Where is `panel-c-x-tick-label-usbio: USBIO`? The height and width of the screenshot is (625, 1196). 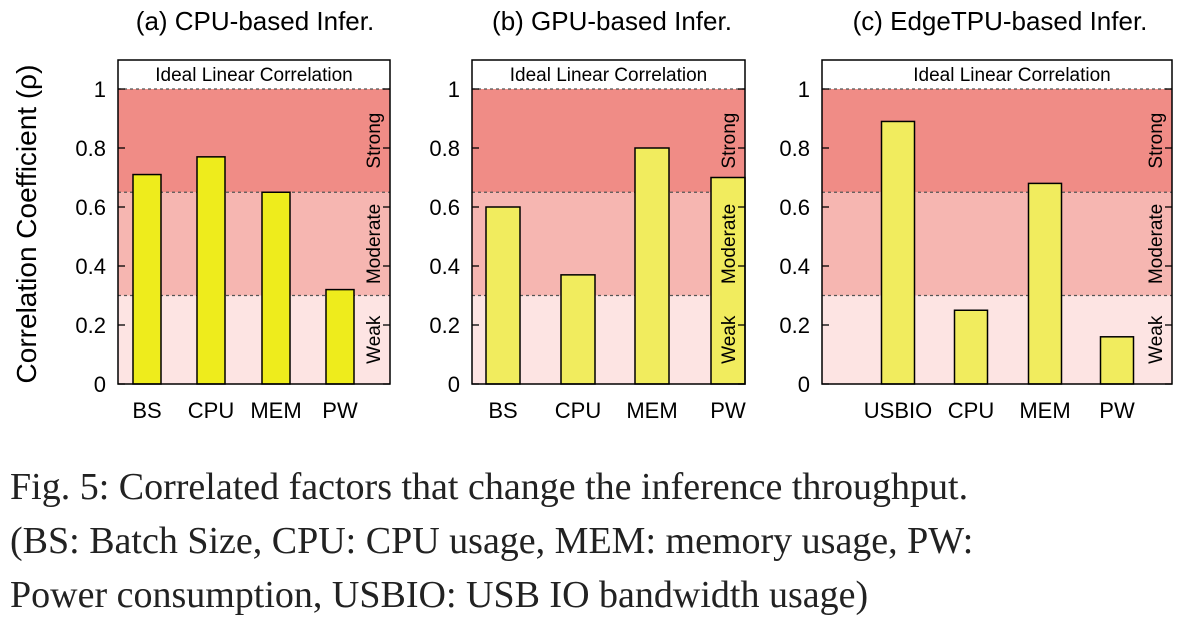
panel-c-x-tick-label-usbio: USBIO is located at coordinates (898, 410).